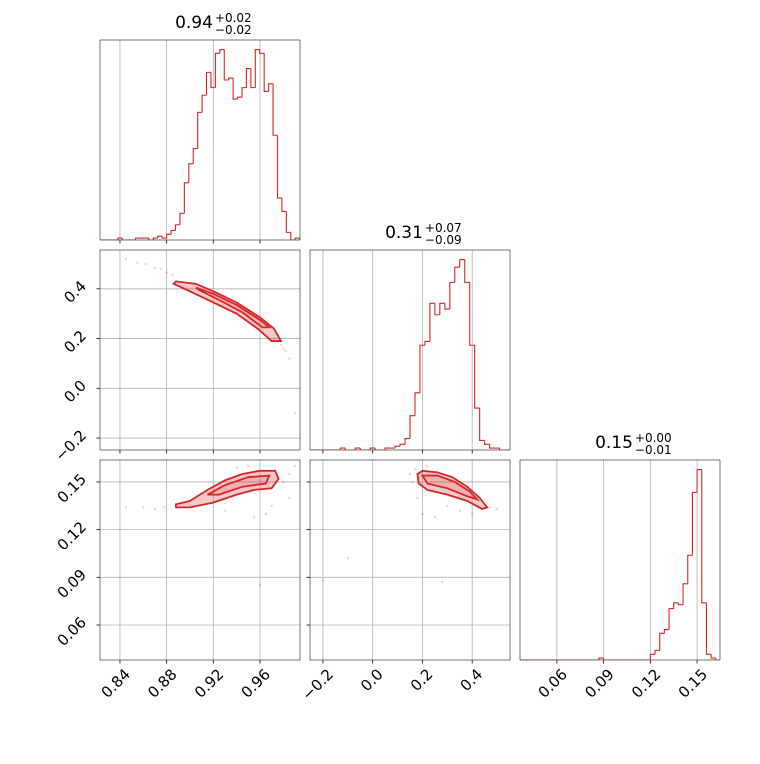 This screenshot has height=764, width=760. Describe the element at coordinates (256, 683) in the screenshot. I see `x-tick-label: 0.96` at that location.